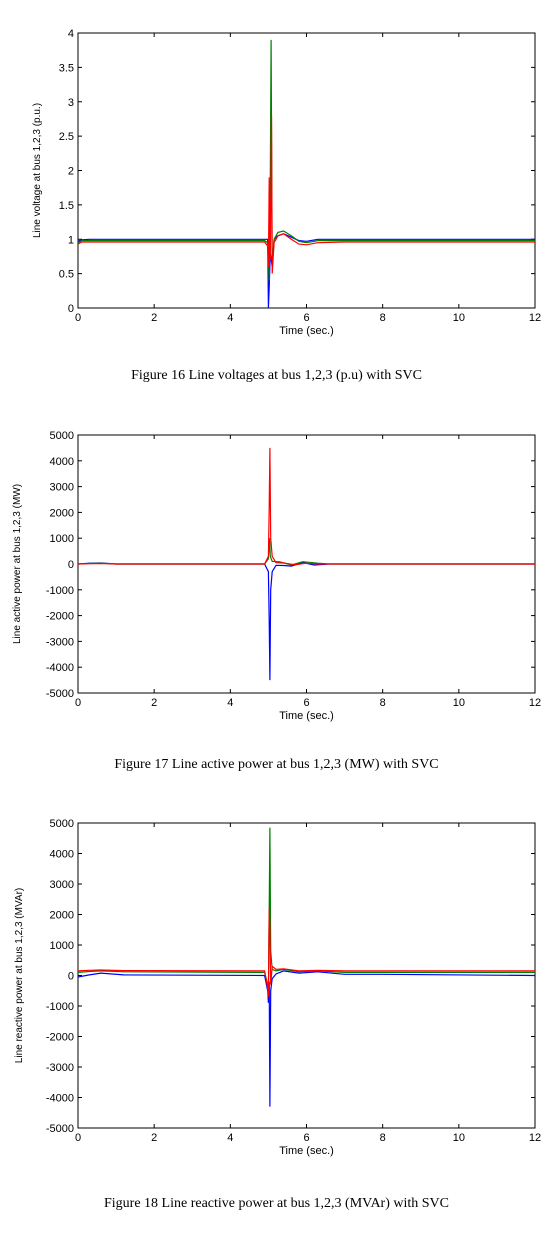  Describe the element at coordinates (37, 170) in the screenshot. I see `y-axis-label: Line voltage at bus 1,2,3 (p.u.)` at that location.